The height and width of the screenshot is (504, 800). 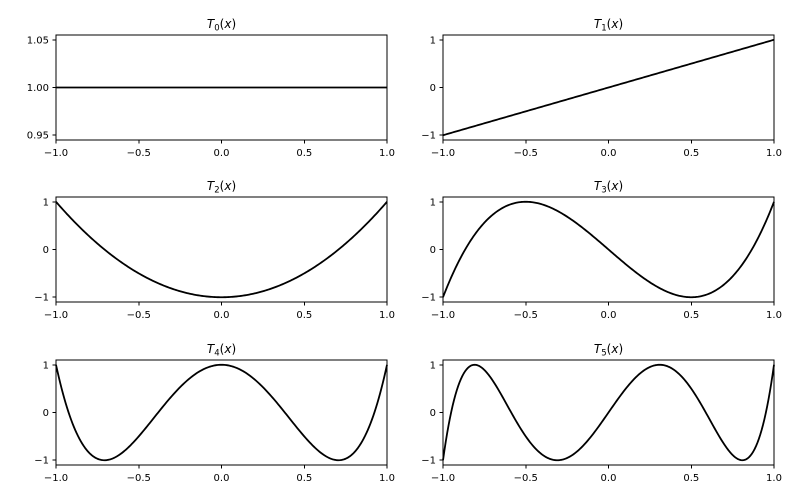 I want to click on title-subscript: 5, so click(x=603, y=354).